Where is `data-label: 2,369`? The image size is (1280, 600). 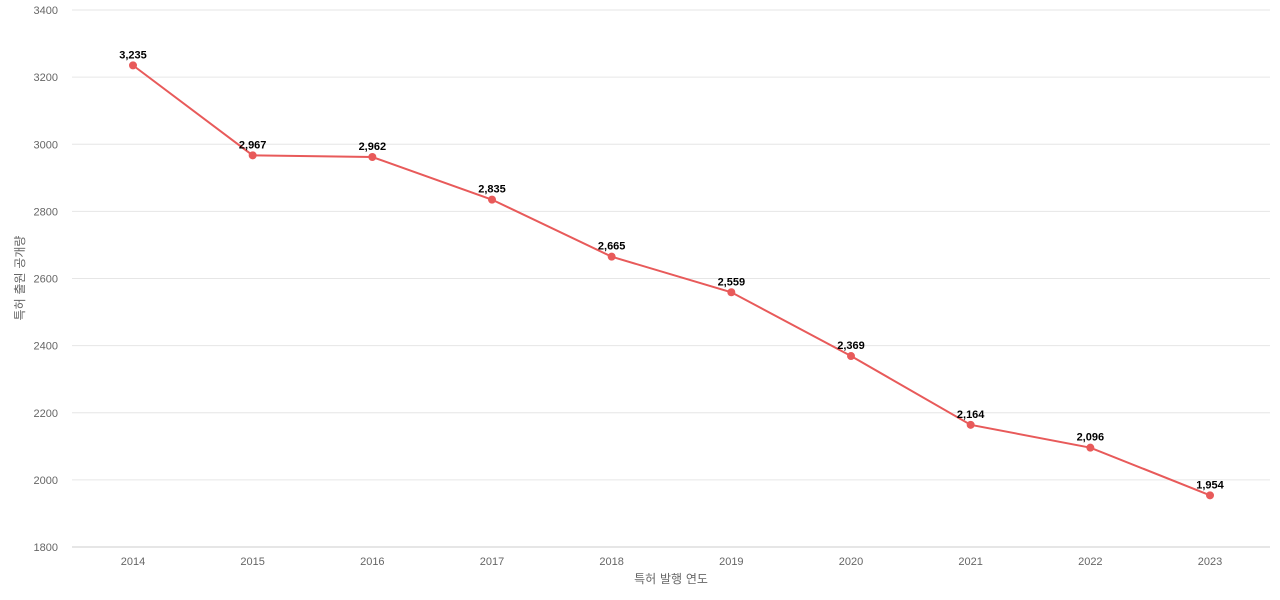
data-label: 2,369 is located at coordinates (851, 346).